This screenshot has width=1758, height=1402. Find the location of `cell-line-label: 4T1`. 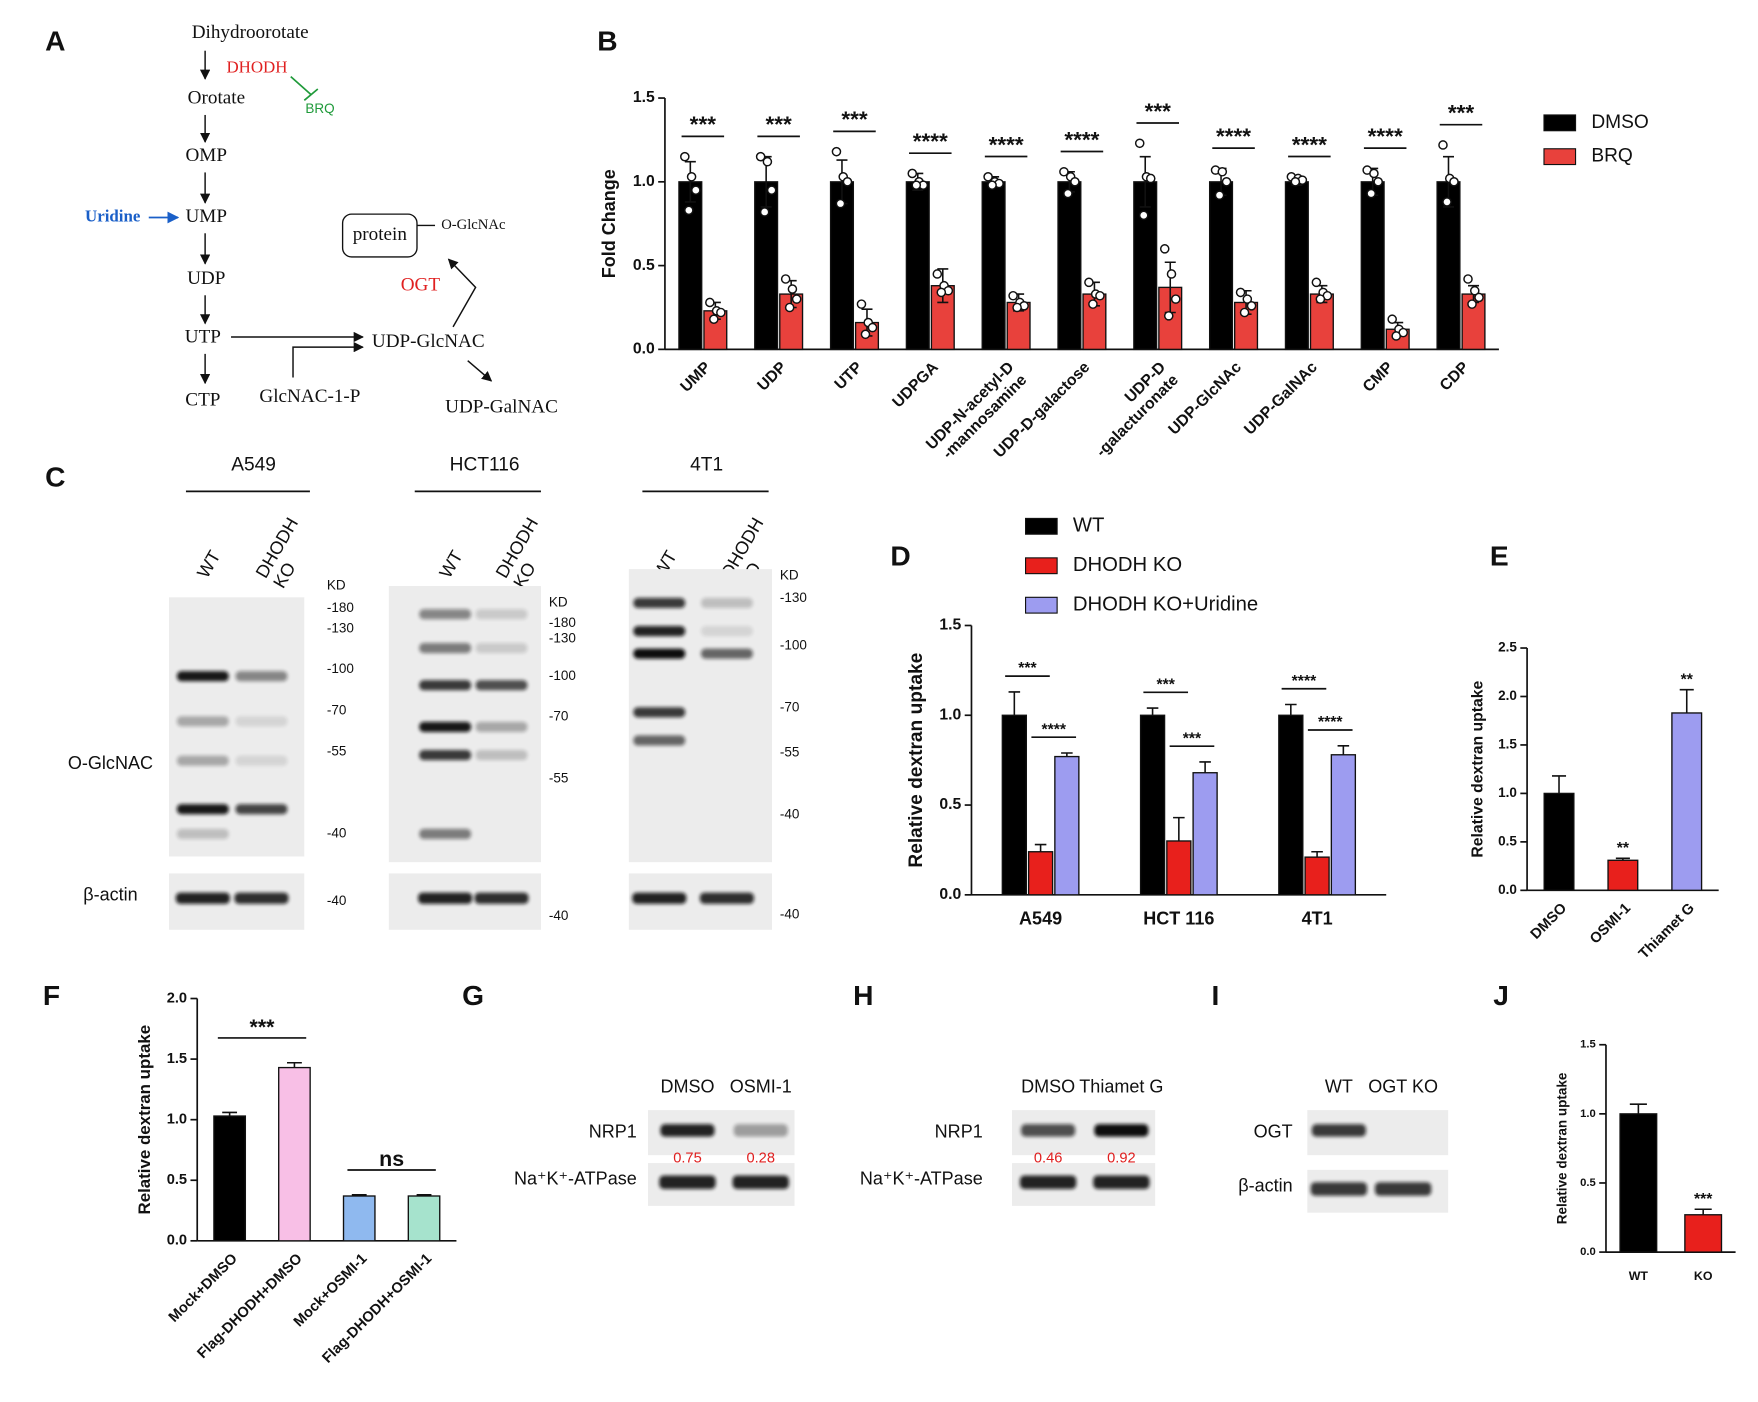

cell-line-label: 4T1 is located at coordinates (706, 465).